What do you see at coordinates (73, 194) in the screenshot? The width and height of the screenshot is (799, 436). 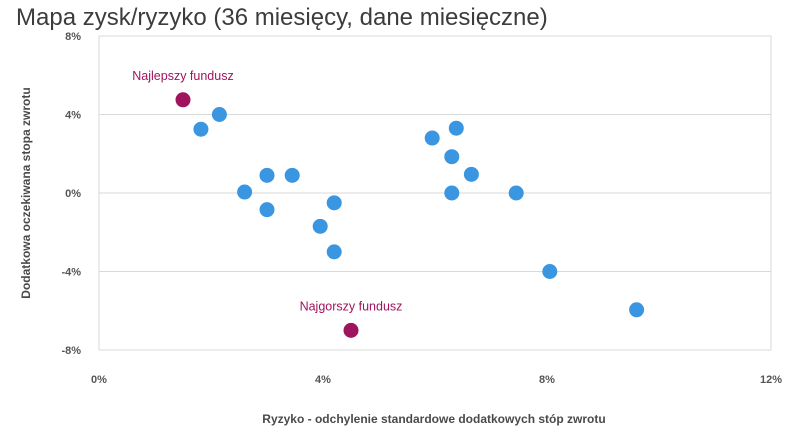 I see `y-tick-label: 0%` at bounding box center [73, 194].